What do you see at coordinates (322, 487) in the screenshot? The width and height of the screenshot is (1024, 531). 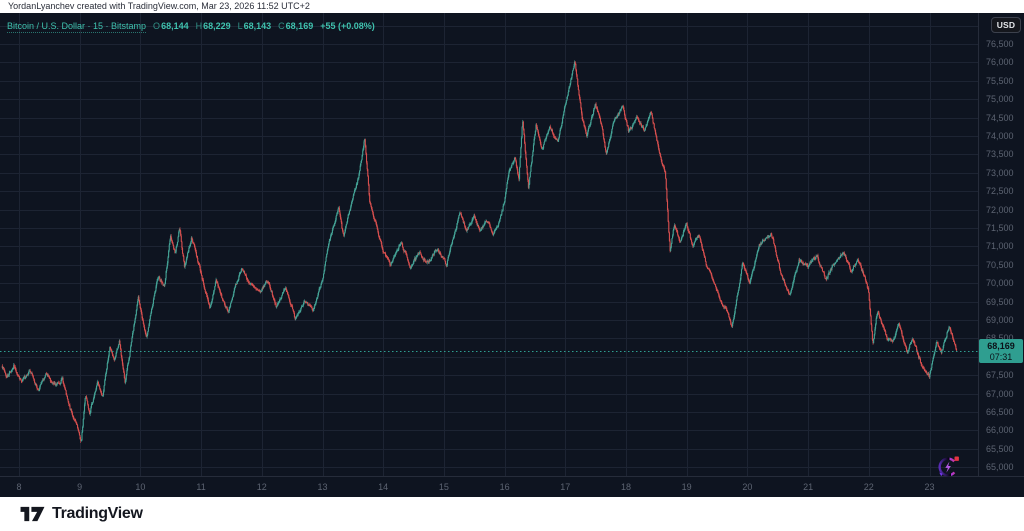 I see `time-tick: 13` at bounding box center [322, 487].